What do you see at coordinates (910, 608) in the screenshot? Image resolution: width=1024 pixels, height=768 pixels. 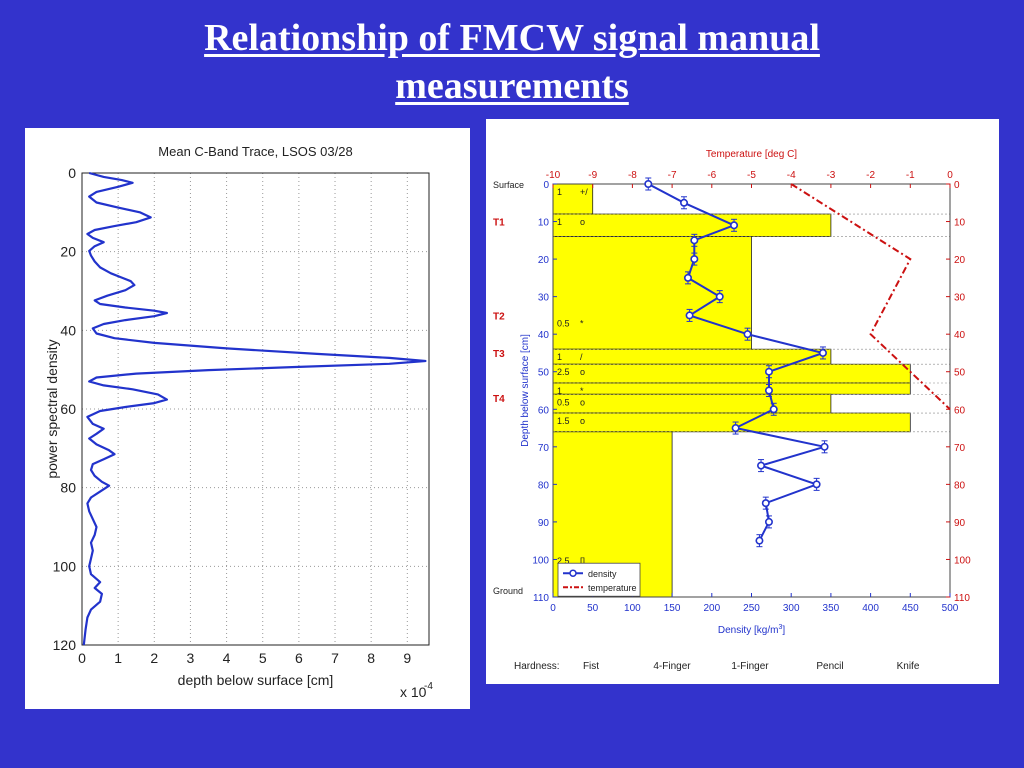 I see `density-x-tick-label: 450` at bounding box center [910, 608].